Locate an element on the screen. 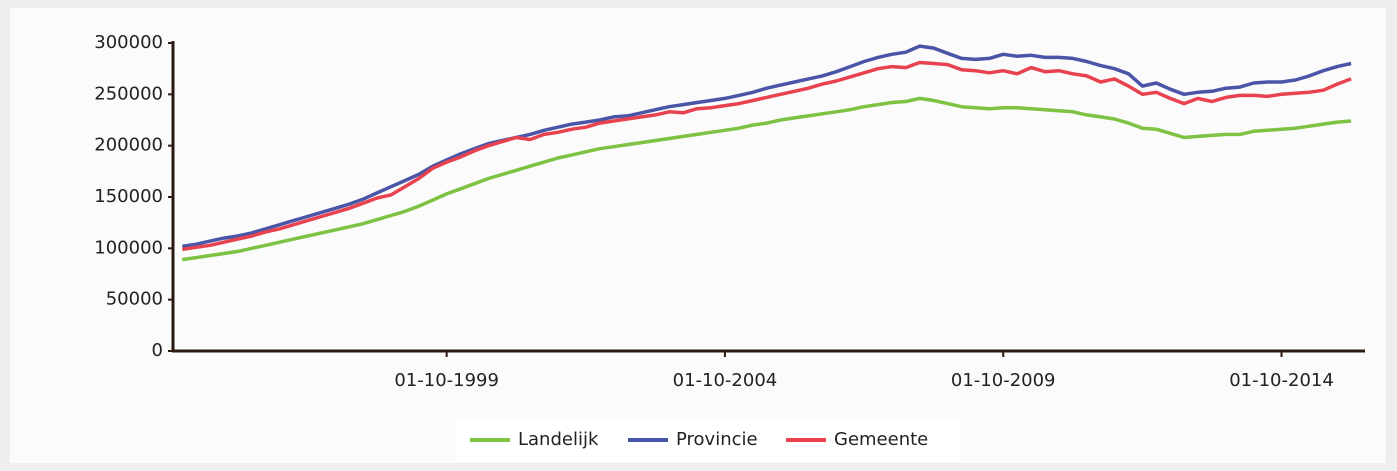 The height and width of the screenshot is (471, 1397). x-tick-label: 01-10-1999 is located at coordinates (446, 380).